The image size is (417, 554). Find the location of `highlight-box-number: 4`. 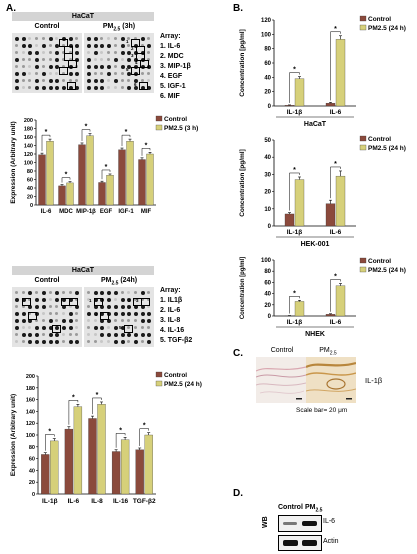

highlight-box-number: 4 is located at coordinates (136, 62).